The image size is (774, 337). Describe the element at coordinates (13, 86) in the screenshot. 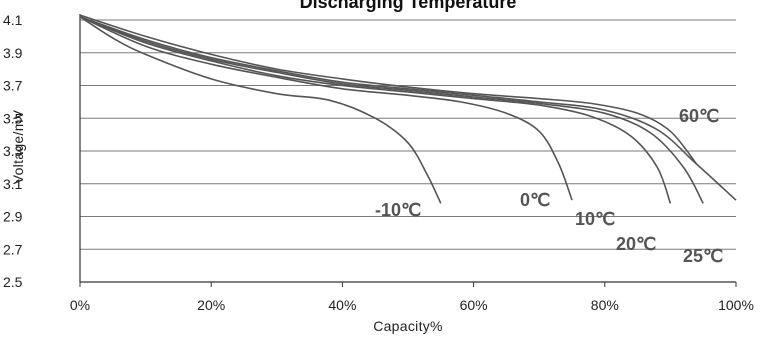

I see `y-tick-label: 3.7` at that location.